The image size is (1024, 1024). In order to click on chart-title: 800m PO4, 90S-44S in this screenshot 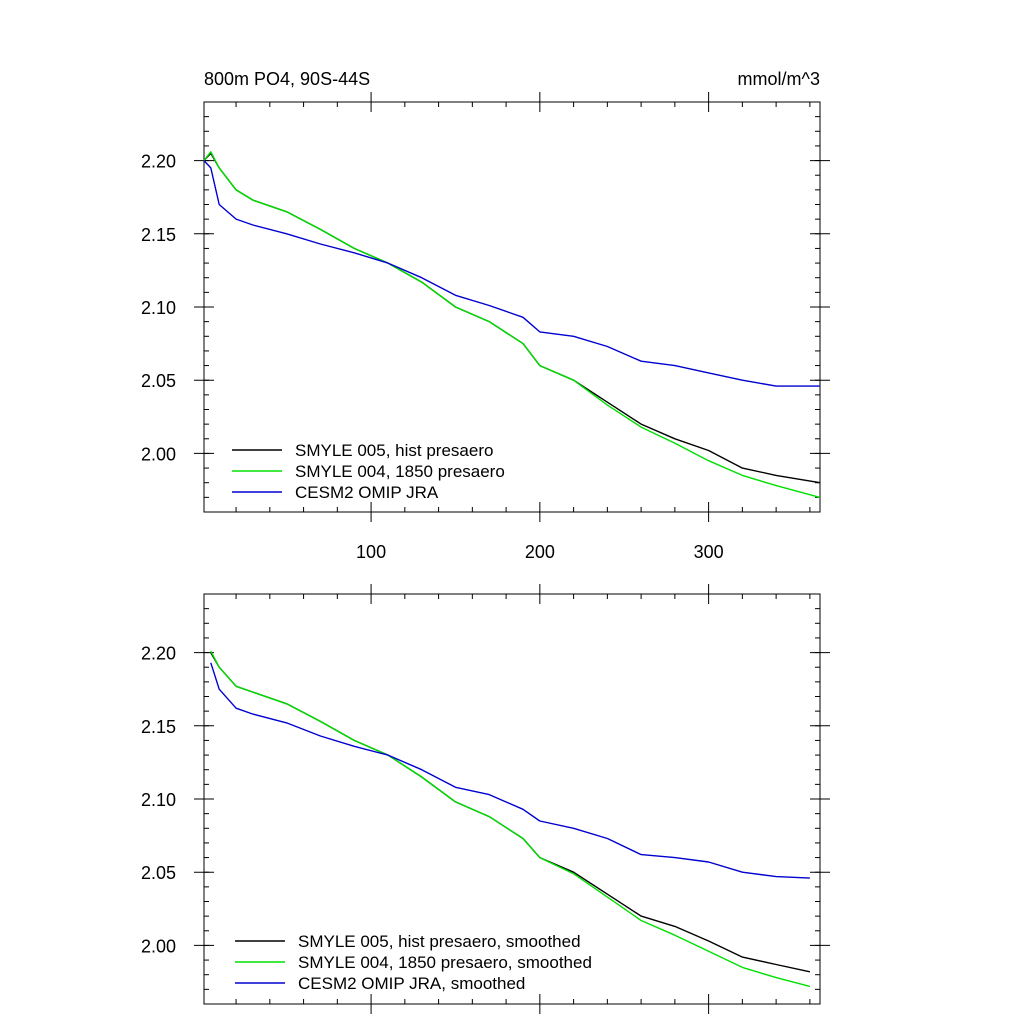, I will do `click(287, 79)`.